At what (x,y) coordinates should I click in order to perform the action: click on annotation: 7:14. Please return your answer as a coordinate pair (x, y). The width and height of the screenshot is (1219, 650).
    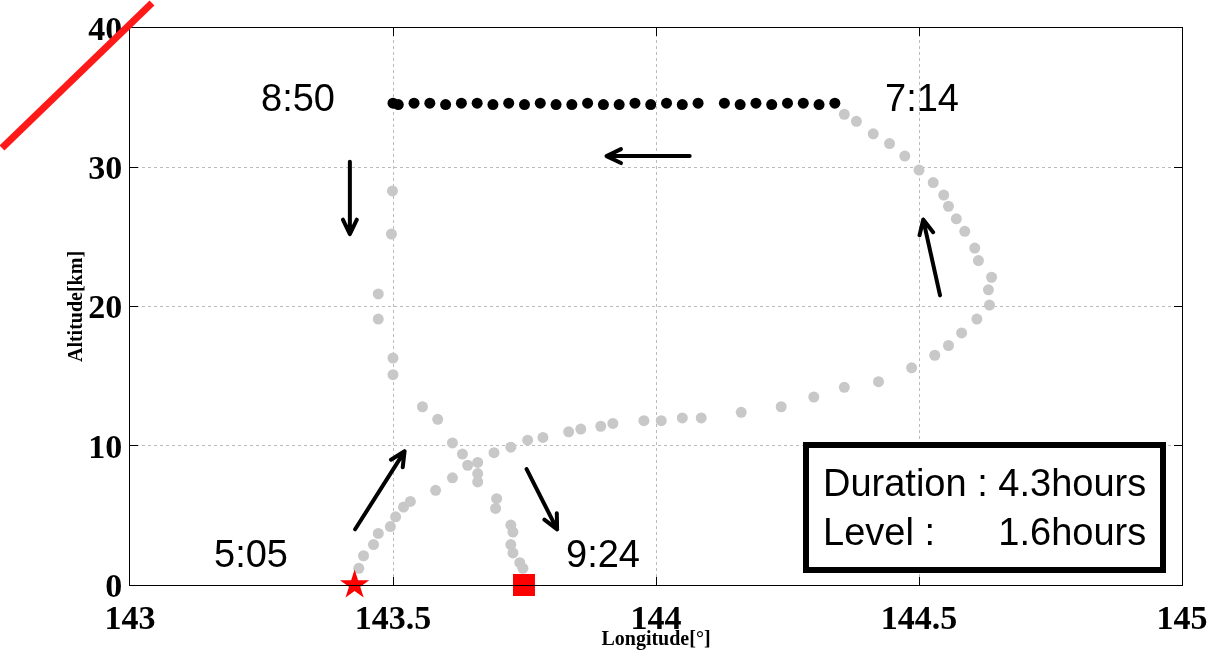
    Looking at the image, I should click on (922, 98).